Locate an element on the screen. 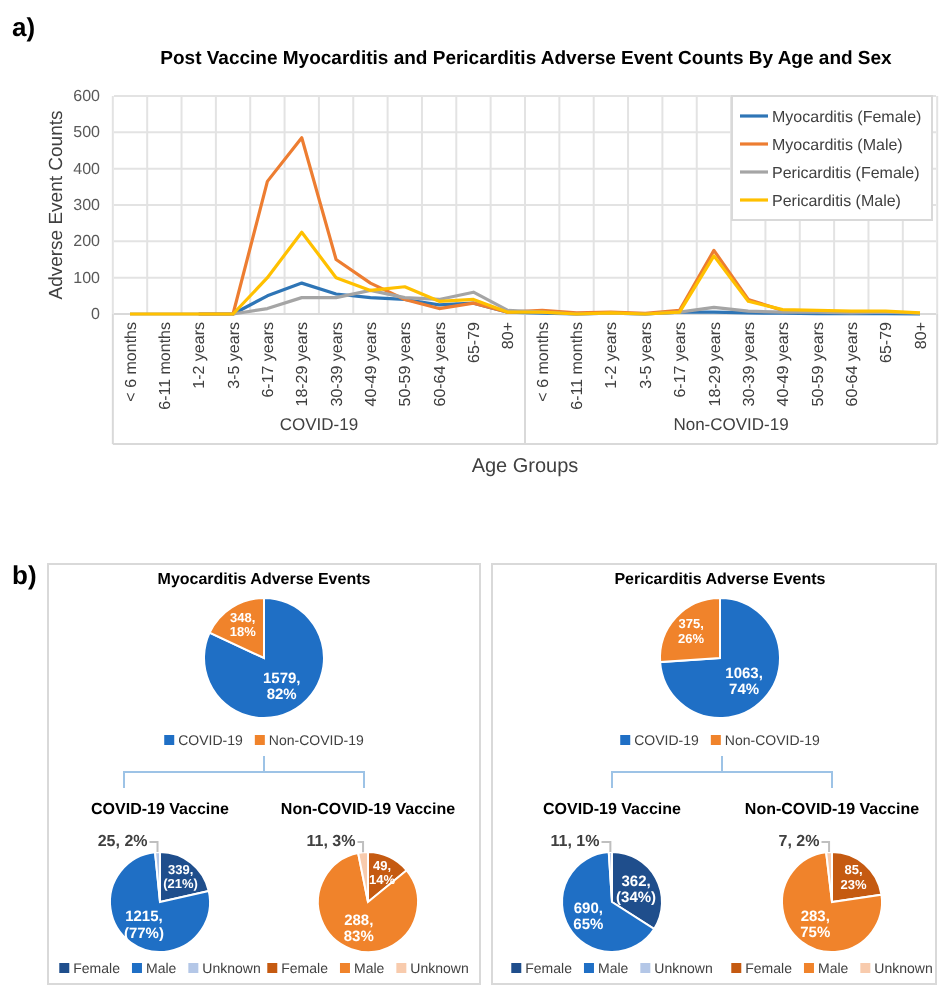 The height and width of the screenshot is (996, 948). y-tick-label: 500 is located at coordinates (87, 132).